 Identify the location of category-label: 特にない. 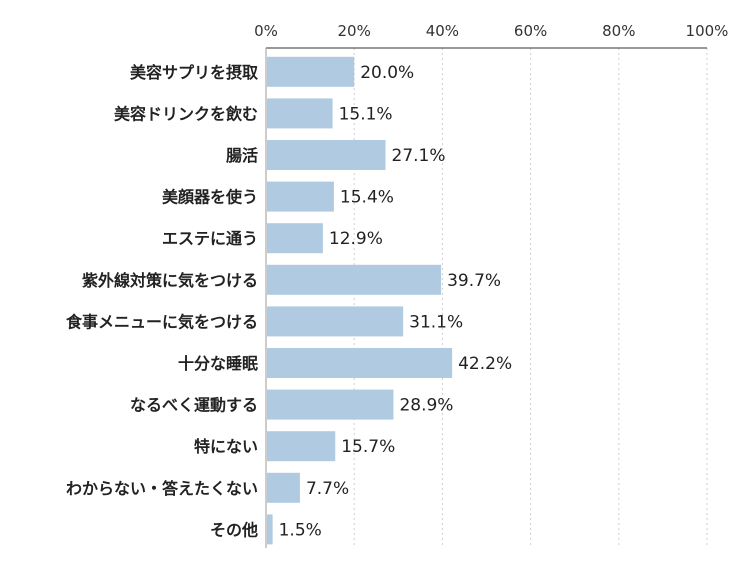
(226, 446).